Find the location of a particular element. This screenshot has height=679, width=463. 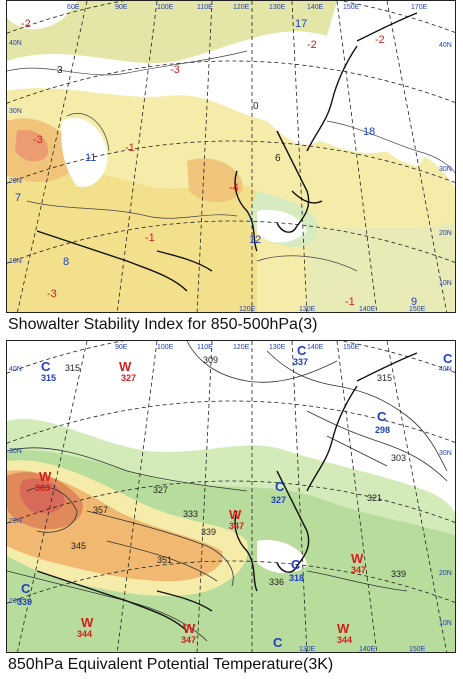

isotherm-value: 357 is located at coordinates (100, 510).